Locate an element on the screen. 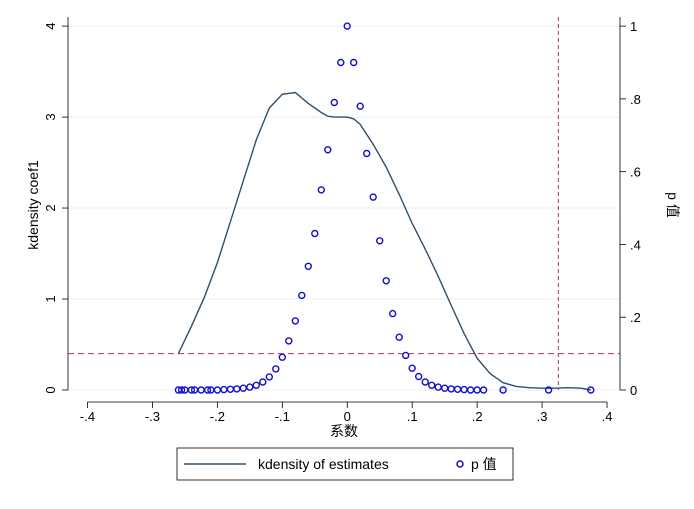 The width and height of the screenshot is (694, 509). x-tick-label-2: -.2 is located at coordinates (217, 416).